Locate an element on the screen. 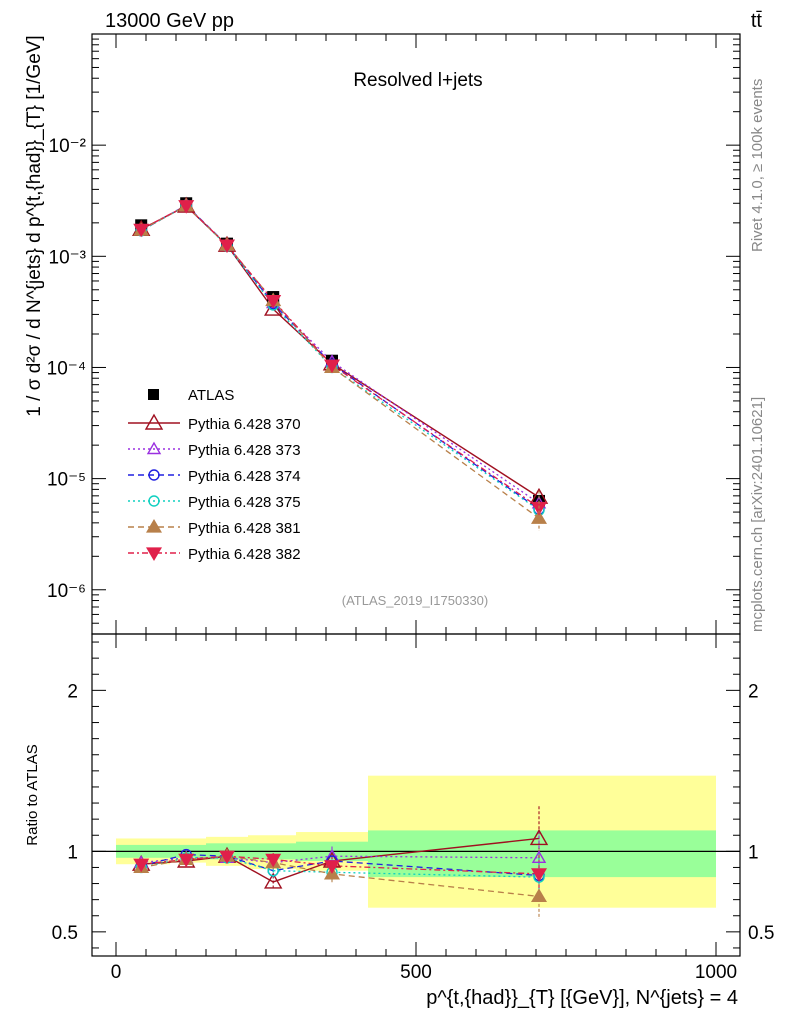 Image resolution: width=786 pixels, height=1024 pixels. x-tick-label: 0 is located at coordinates (116, 972).